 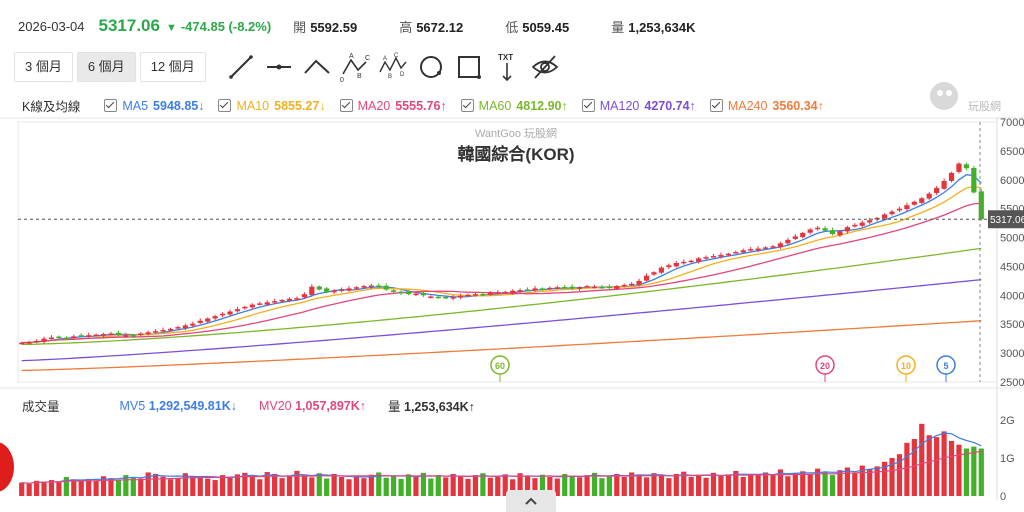 What do you see at coordinates (1007, 459) in the screenshot?
I see `volume-tick-label: 1G` at bounding box center [1007, 459].